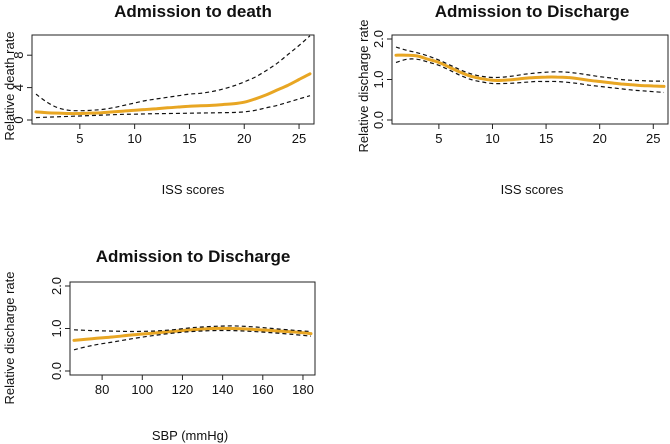 The height and width of the screenshot is (444, 670). I want to click on x-tick-label: 80, so click(102, 389).